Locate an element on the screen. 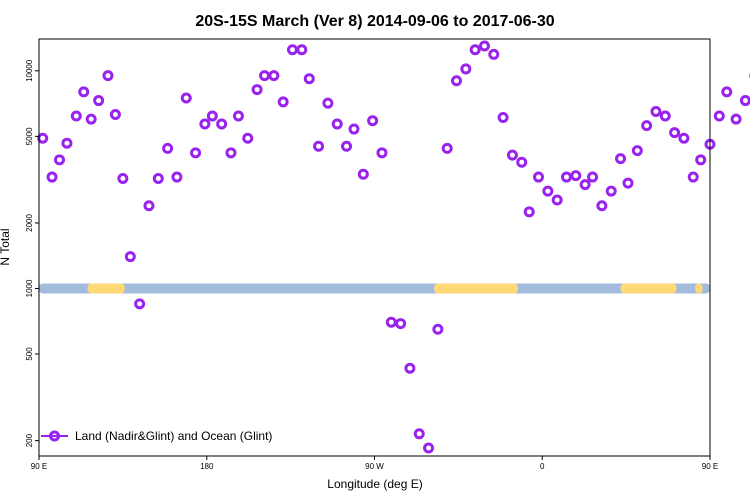 This screenshot has height=500, width=750. x-tick-label: 90 W is located at coordinates (374, 466).